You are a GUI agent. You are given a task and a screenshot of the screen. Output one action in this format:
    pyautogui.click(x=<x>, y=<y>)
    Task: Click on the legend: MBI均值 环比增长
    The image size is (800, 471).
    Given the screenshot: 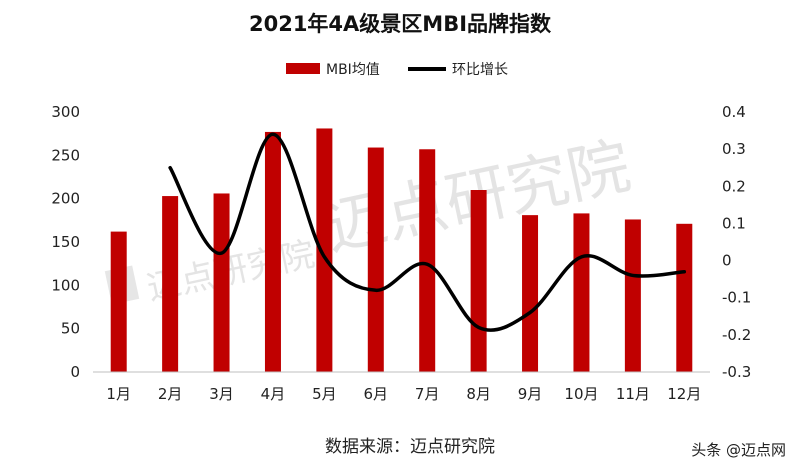 What is the action you would take?
    pyautogui.click(x=397, y=70)
    